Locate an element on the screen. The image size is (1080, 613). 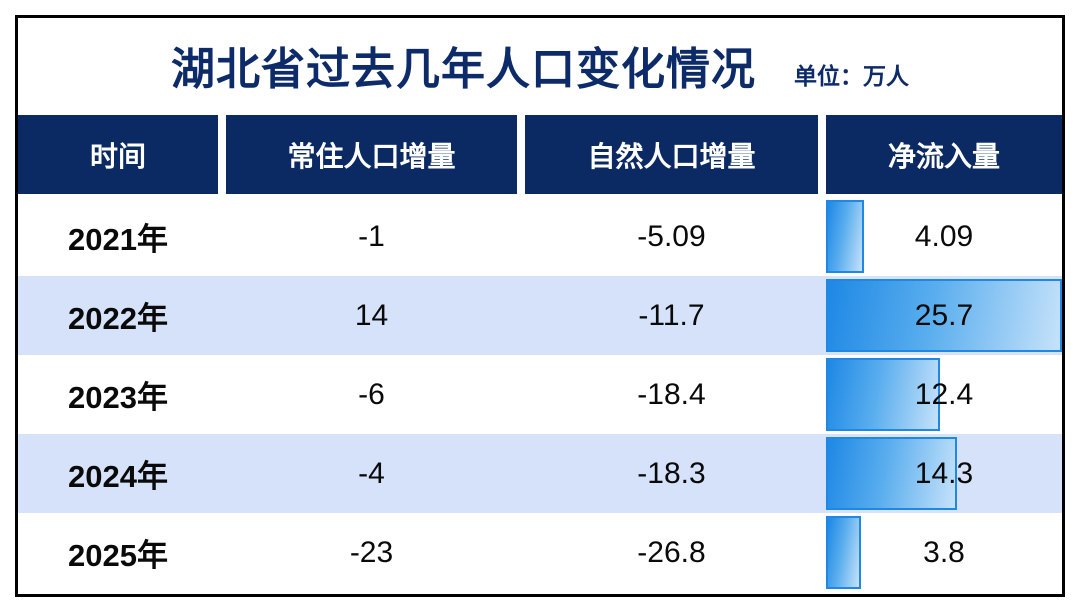
year-cell: 2025年 is located at coordinates (118, 555).